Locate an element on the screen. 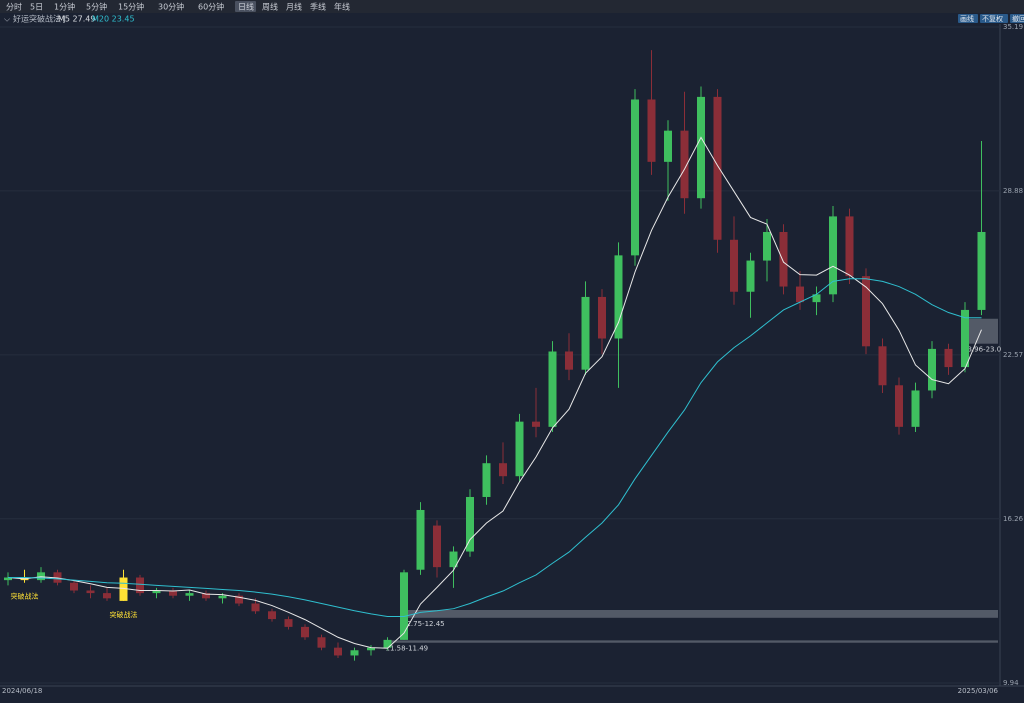 The image size is (1024, 703). ma20-label: M20 23.45 is located at coordinates (113, 19).